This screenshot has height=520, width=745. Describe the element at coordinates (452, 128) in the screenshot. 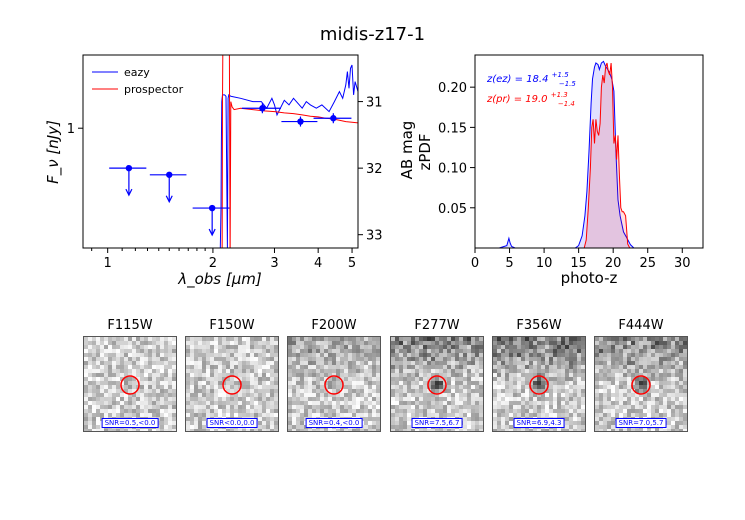

I see `zpdf-ytick-label: 0.15` at that location.